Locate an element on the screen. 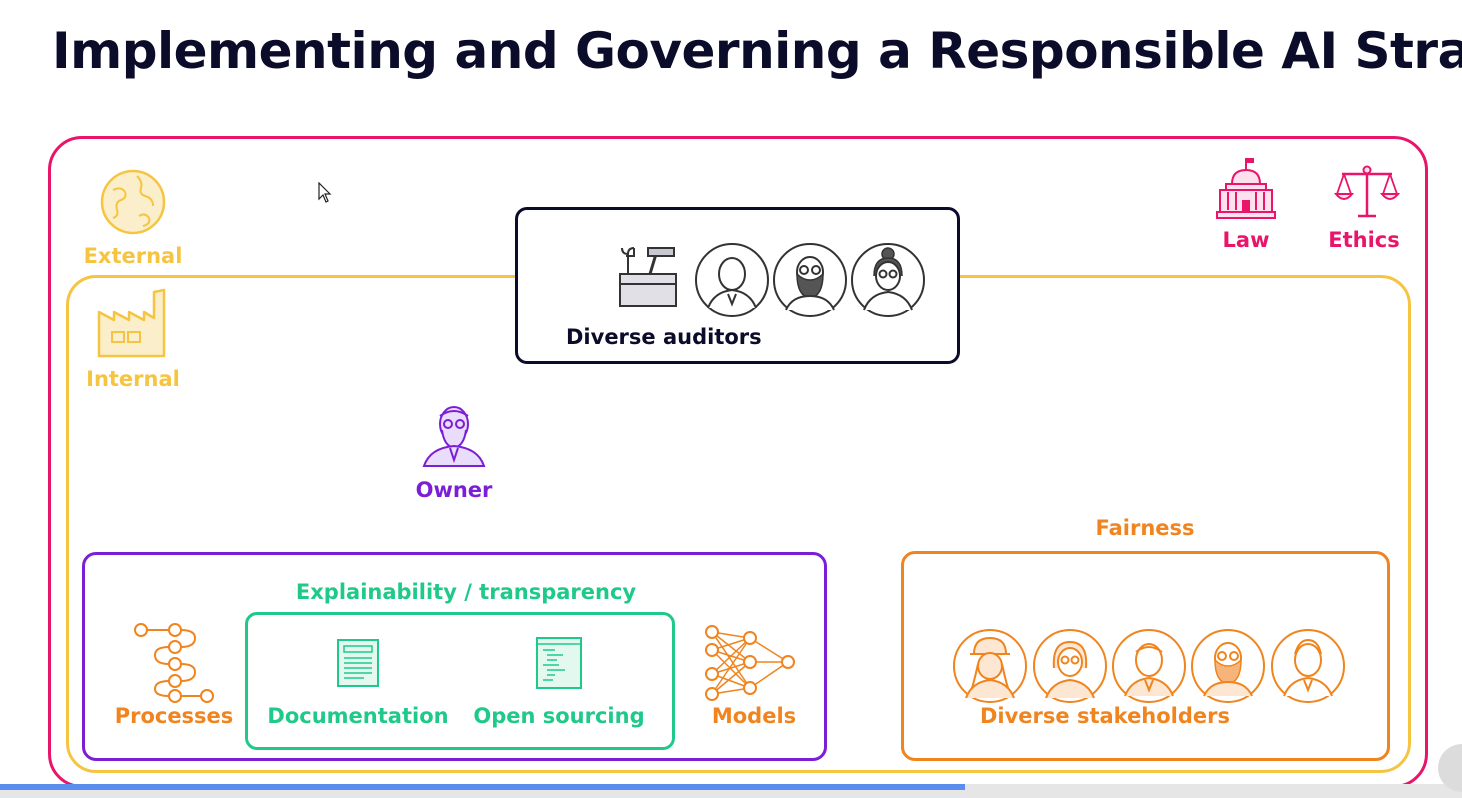 Image resolution: width=1462 pixels, height=798 pixels. factory-icon is located at coordinates (134, 323).